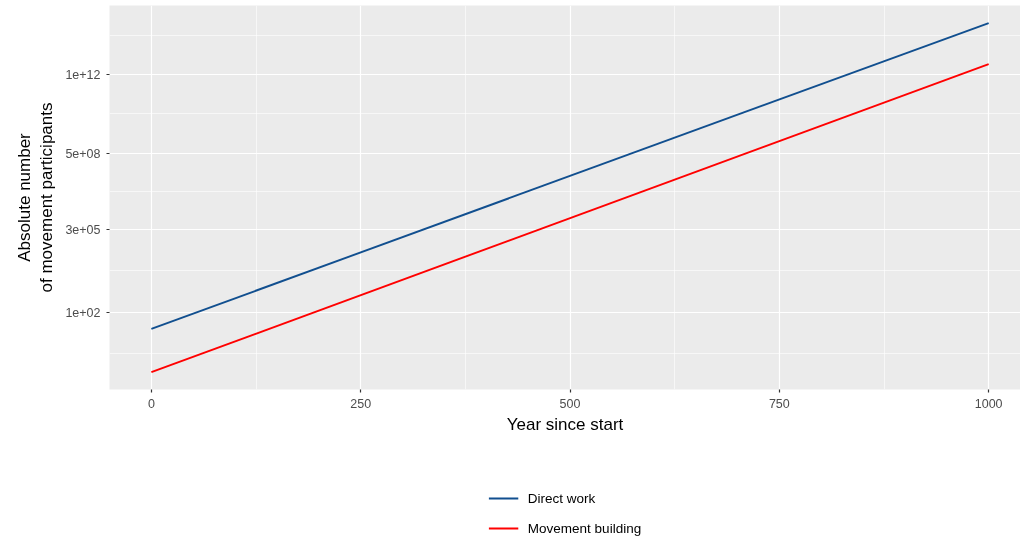  I want to click on x-axis-title: Year since start, so click(565, 424).